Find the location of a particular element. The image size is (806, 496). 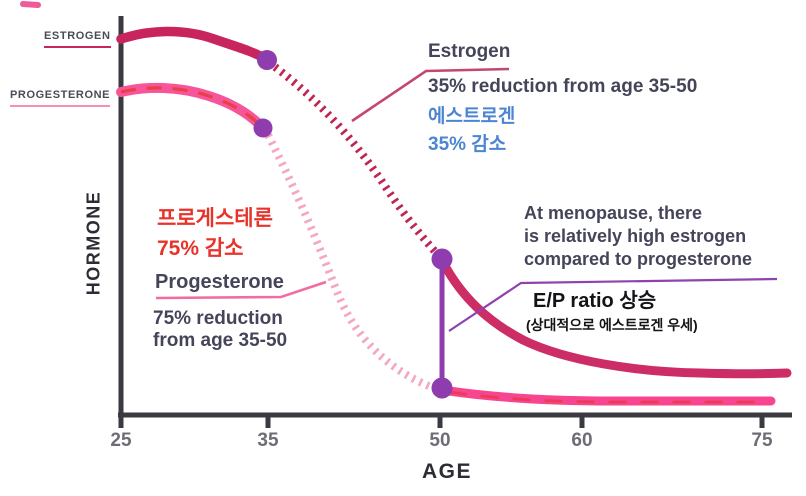

progesterone-annotation-line2: from age 35-50 is located at coordinates (220, 340).